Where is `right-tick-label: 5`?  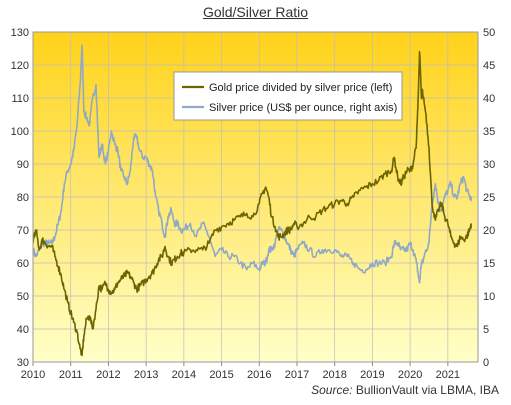 right-tick-label: 5 is located at coordinates (486, 330).